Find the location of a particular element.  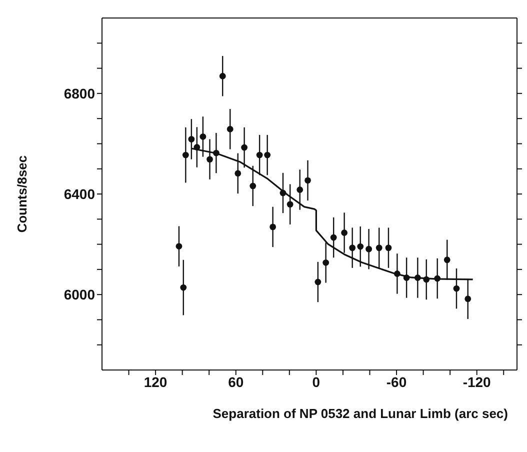

x-tick-label: 120 is located at coordinates (156, 382).